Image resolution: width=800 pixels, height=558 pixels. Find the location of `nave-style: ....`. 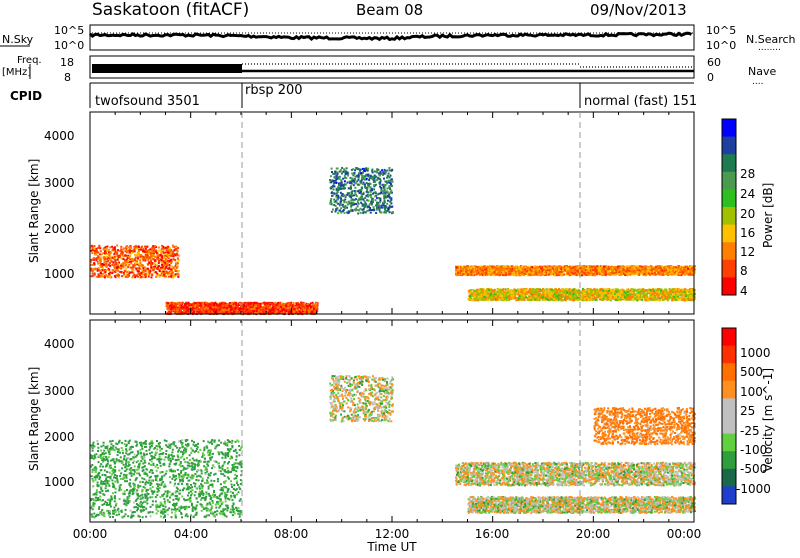

nave-style: .... is located at coordinates (757, 82).